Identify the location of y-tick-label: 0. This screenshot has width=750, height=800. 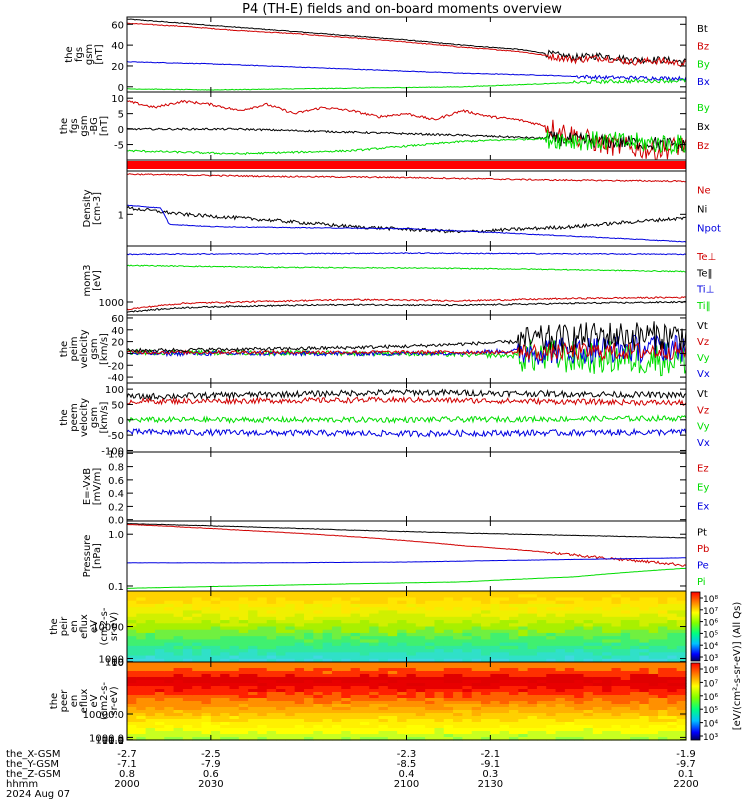
(121, 88).